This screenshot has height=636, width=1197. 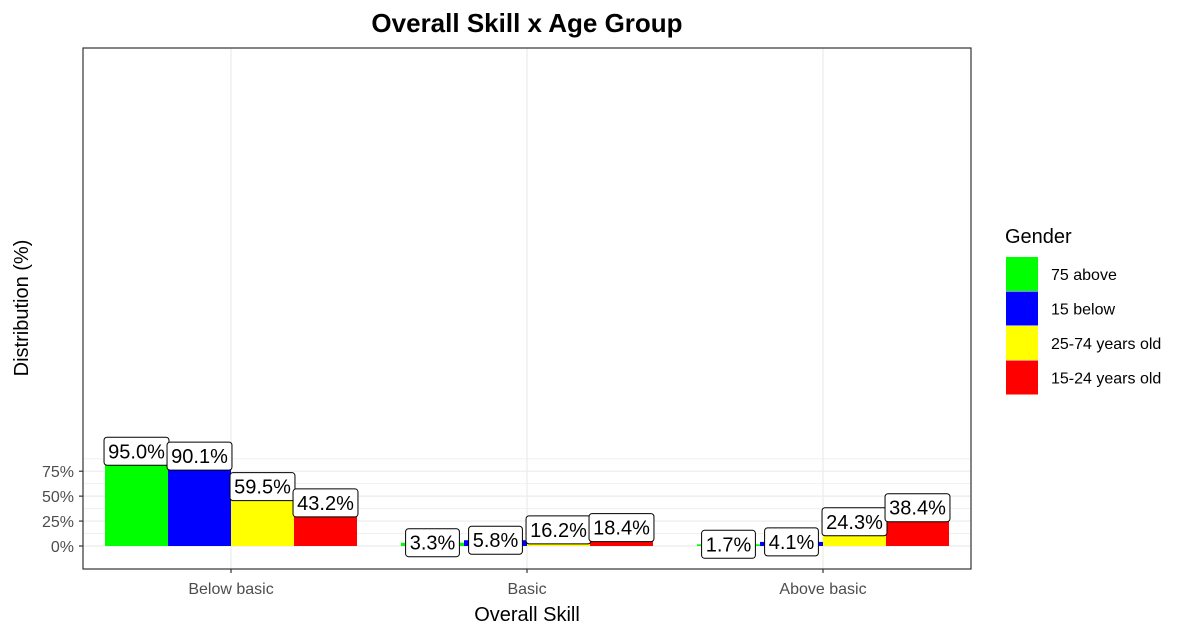 I want to click on data-label: 4.1%, so click(x=791, y=542).